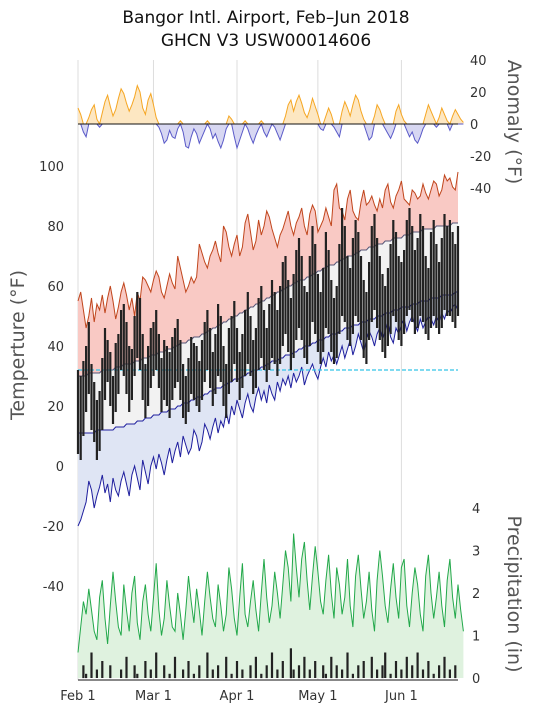 This screenshot has height=711, width=534. I want to click on x-tick-label: May 1, so click(317, 696).